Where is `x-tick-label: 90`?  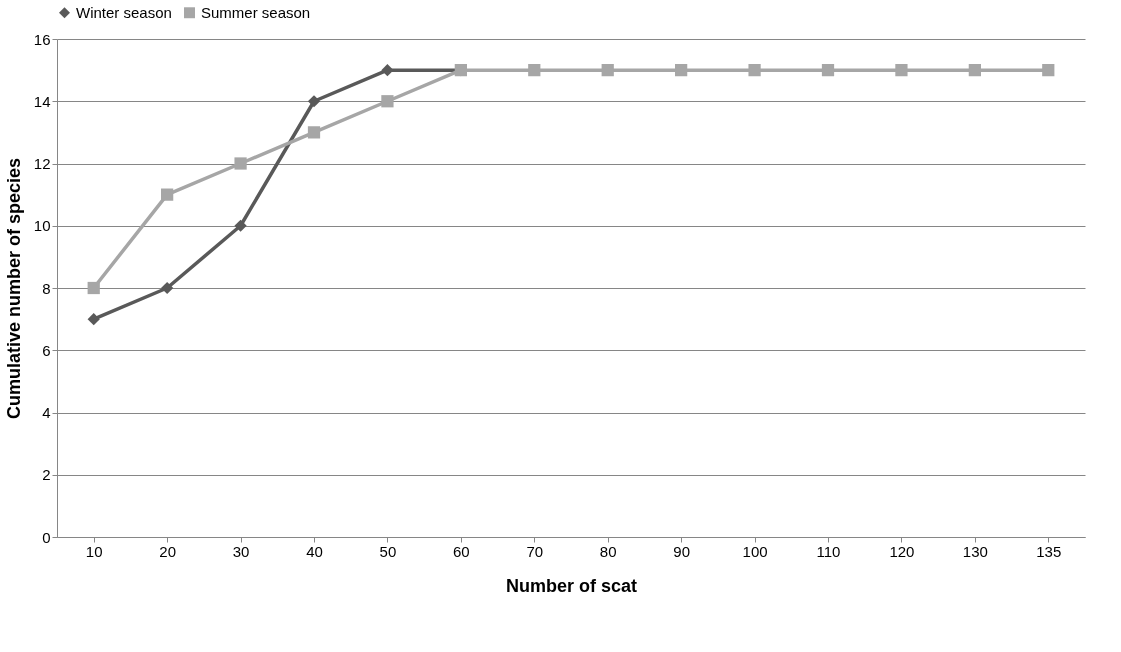 x-tick-label: 90 is located at coordinates (681, 551).